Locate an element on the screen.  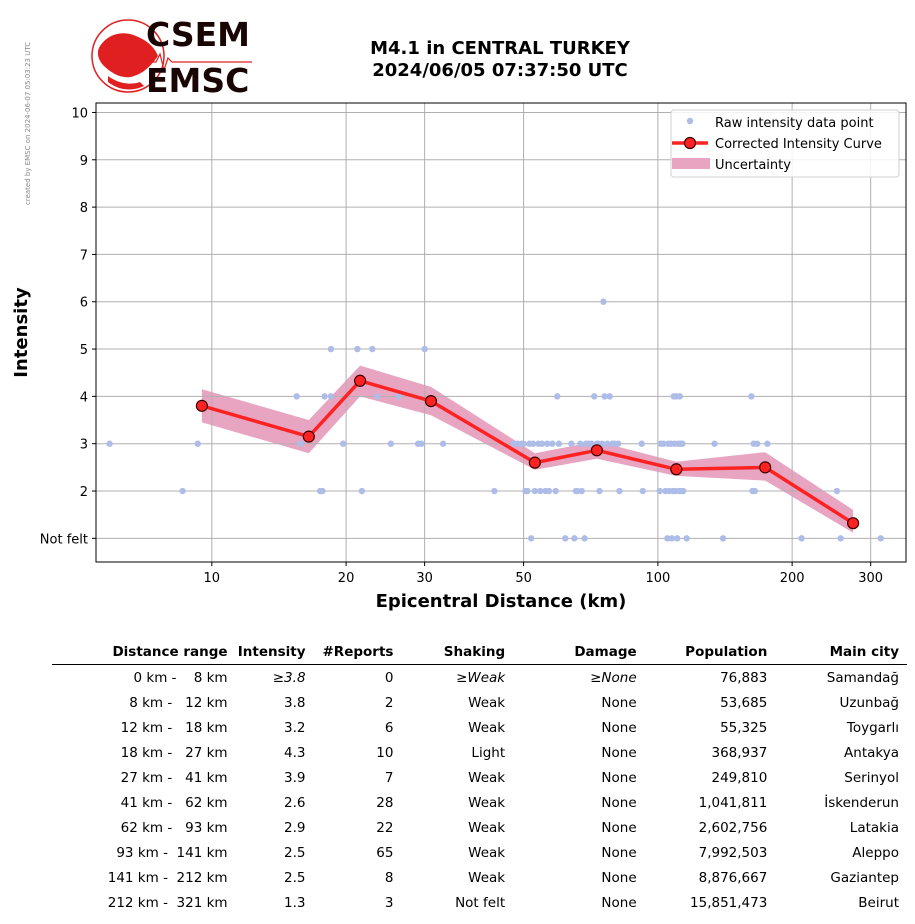
cell-shaking: Not felt is located at coordinates (480, 902).